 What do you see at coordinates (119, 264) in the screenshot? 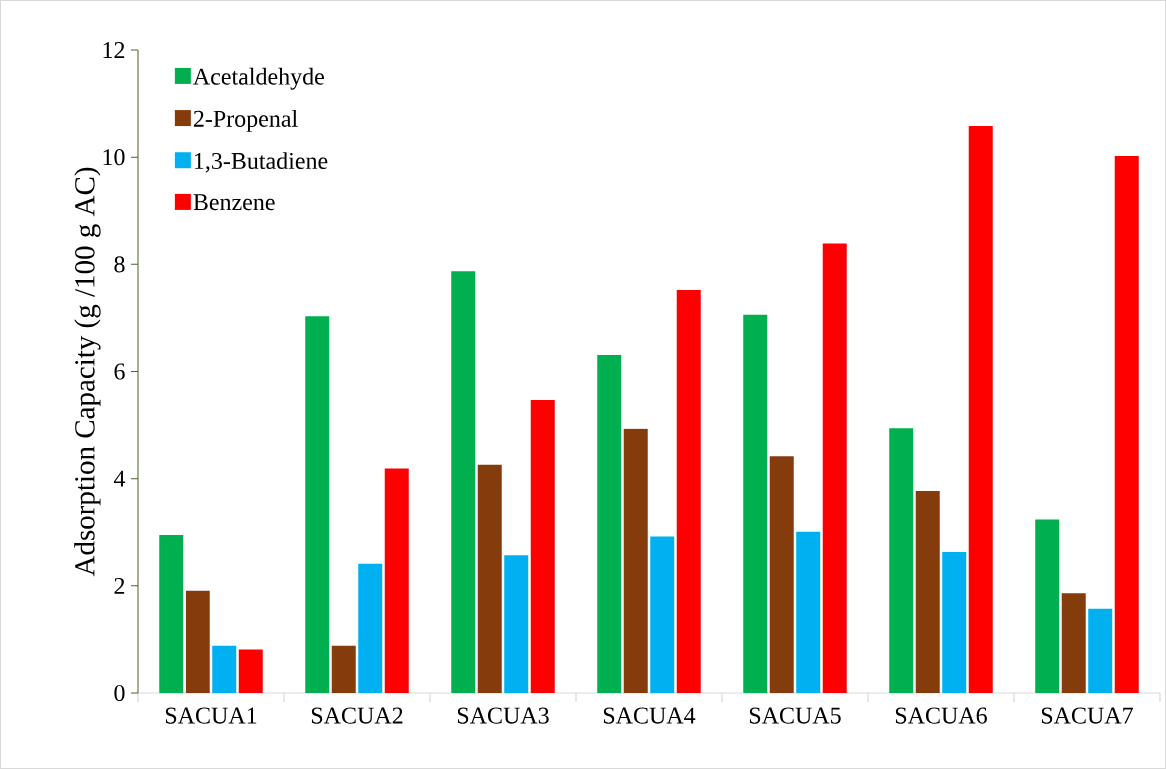
I see `y-tick-label: 8` at bounding box center [119, 264].